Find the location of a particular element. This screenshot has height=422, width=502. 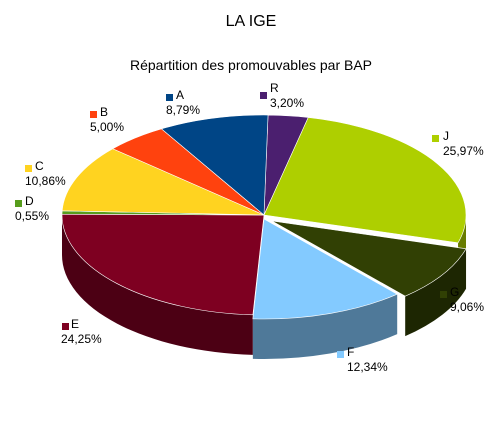

slice-name-g: G is located at coordinates (454, 292).